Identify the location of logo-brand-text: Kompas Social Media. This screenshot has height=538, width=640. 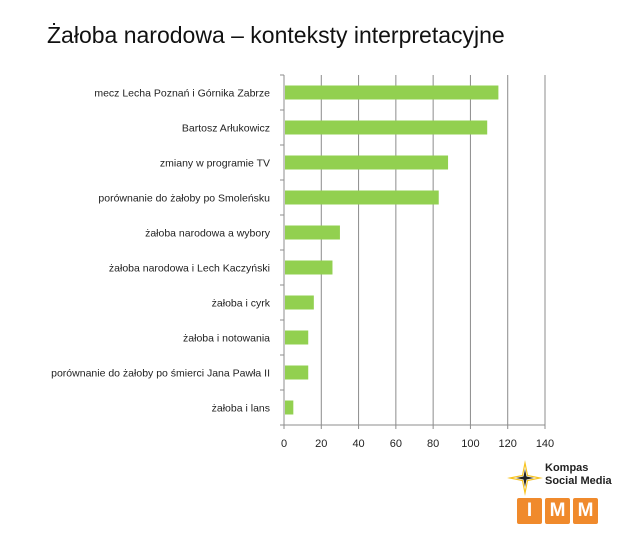
(578, 475).